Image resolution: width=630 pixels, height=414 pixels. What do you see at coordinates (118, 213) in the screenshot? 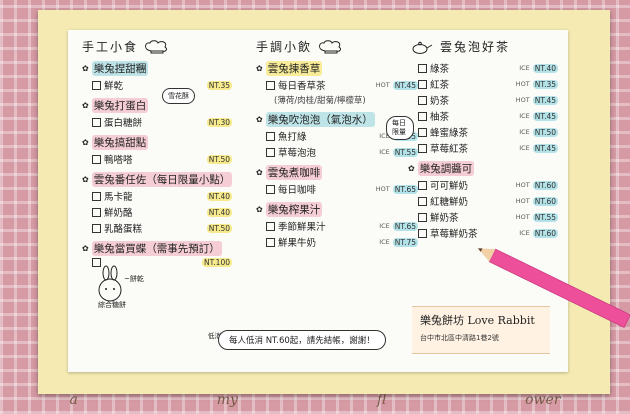
I see `menu-item-name: 鮮奶酪` at bounding box center [118, 213].